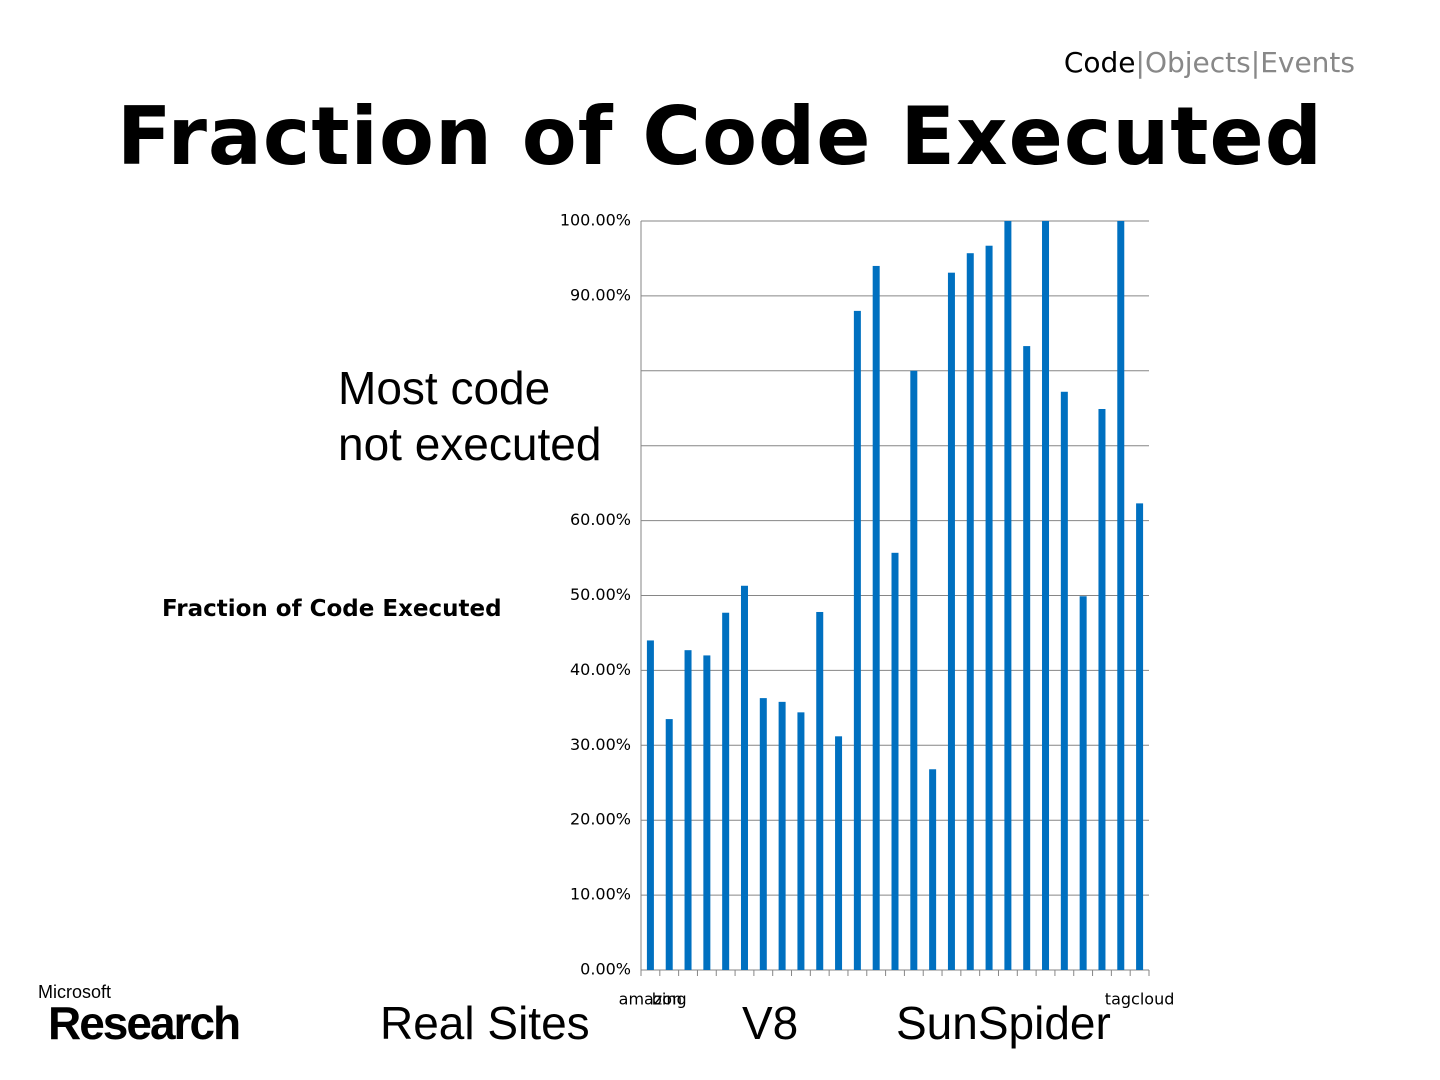 Image resolution: width=1440 pixels, height=1080 pixels. What do you see at coordinates (1099, 62) in the screenshot?
I see `nav-item: Code` at bounding box center [1099, 62].